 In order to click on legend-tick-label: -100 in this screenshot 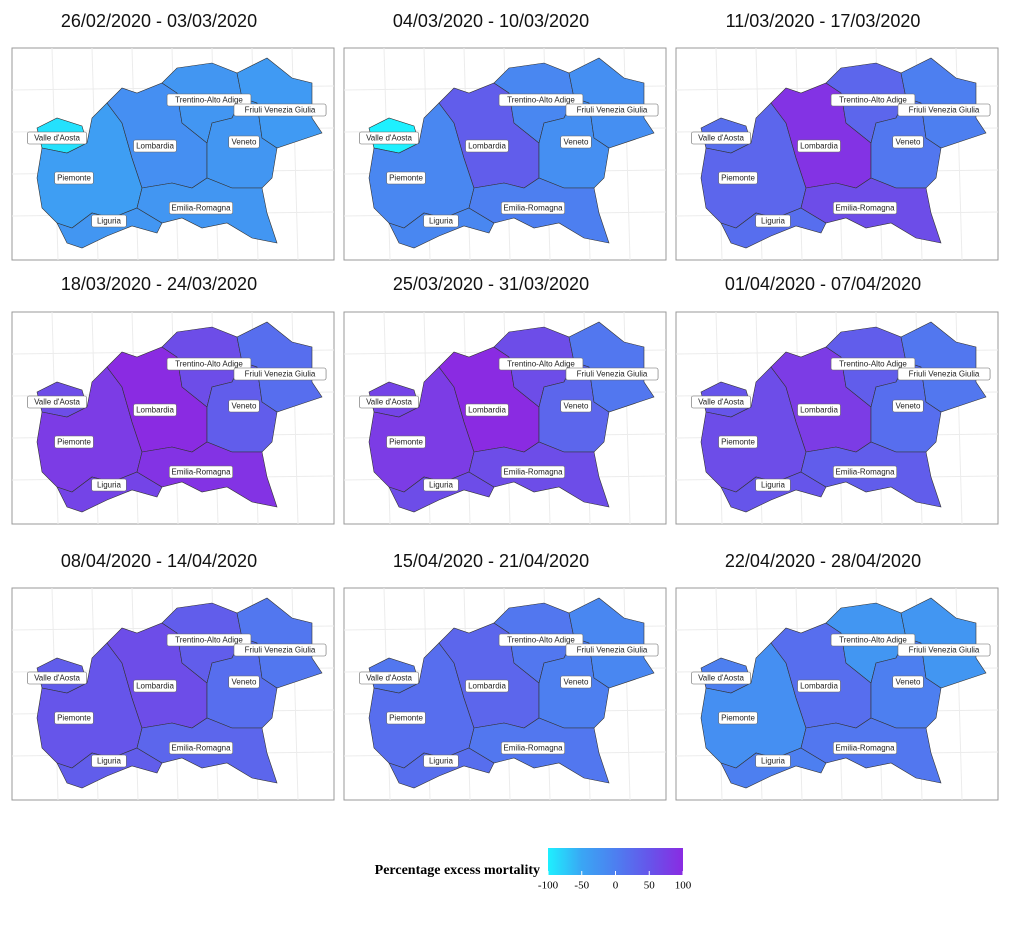, I will do `click(548, 886)`.